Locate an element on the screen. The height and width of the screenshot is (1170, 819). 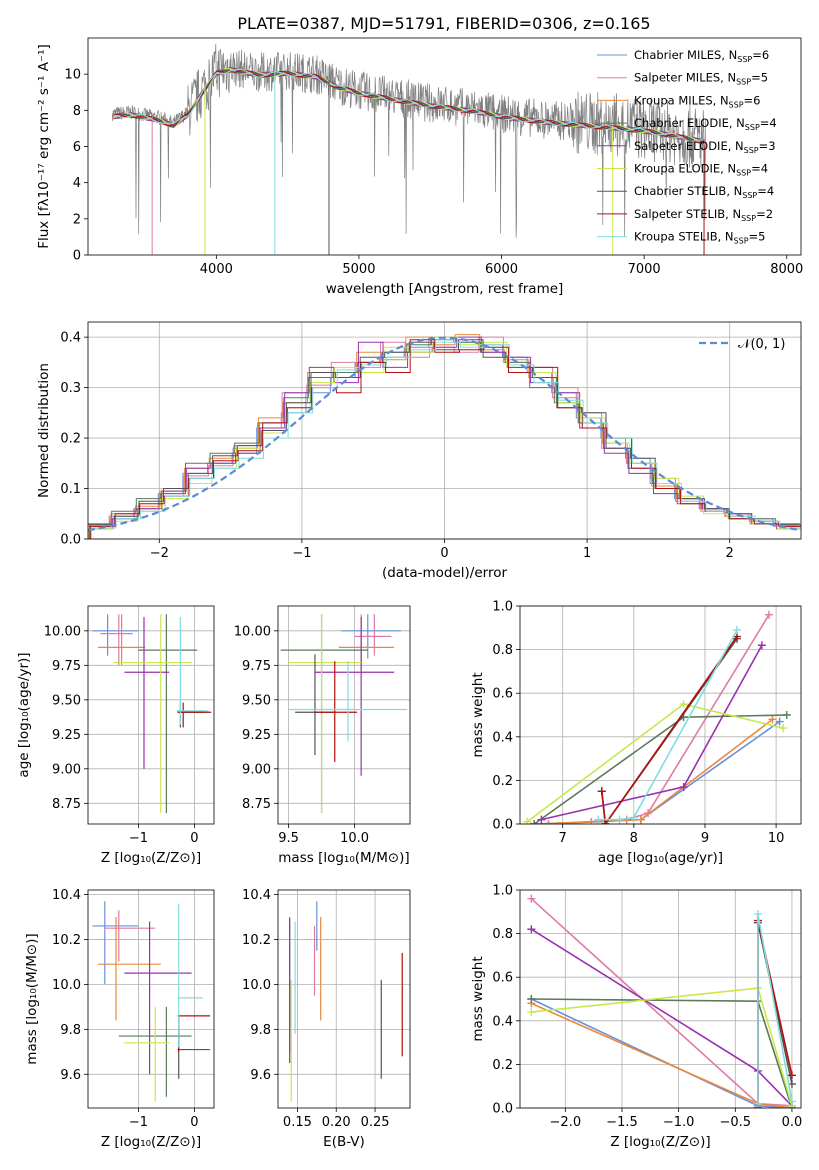
legend-label-text: Kroupa ELODIE, N is located at coordinates (685, 169).